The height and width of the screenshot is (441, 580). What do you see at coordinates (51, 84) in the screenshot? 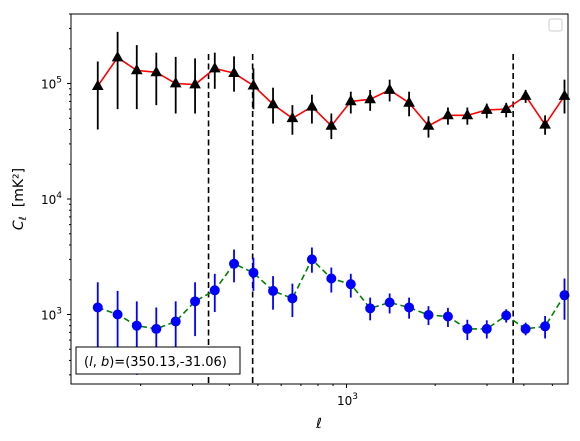
I see `y-tick-label: 10⁵` at bounding box center [51, 84].